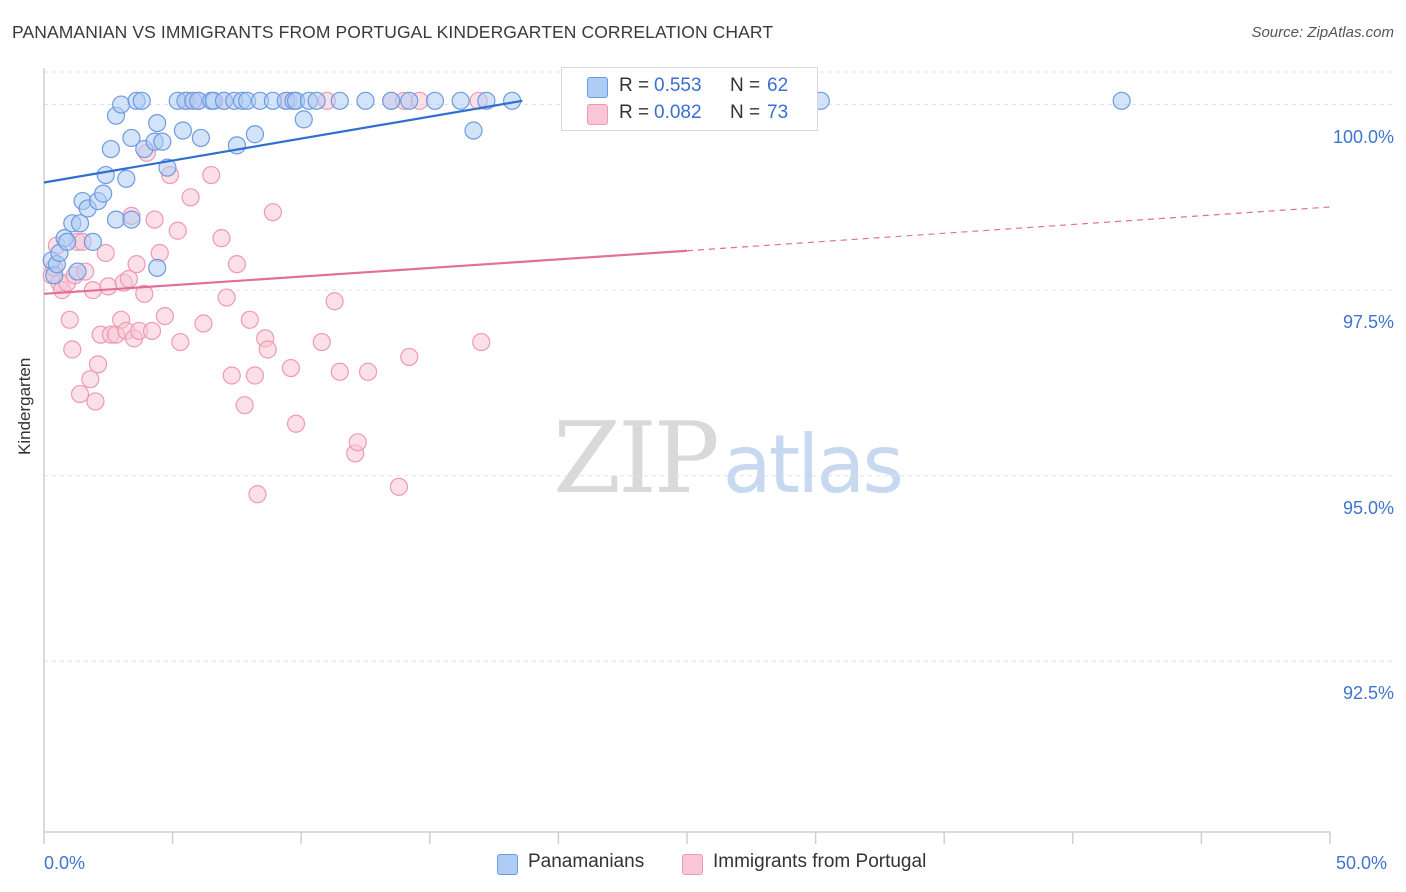 The image size is (1406, 892). Describe the element at coordinates (778, 85) in the screenshot. I see `legend-n-value: 62` at that location.